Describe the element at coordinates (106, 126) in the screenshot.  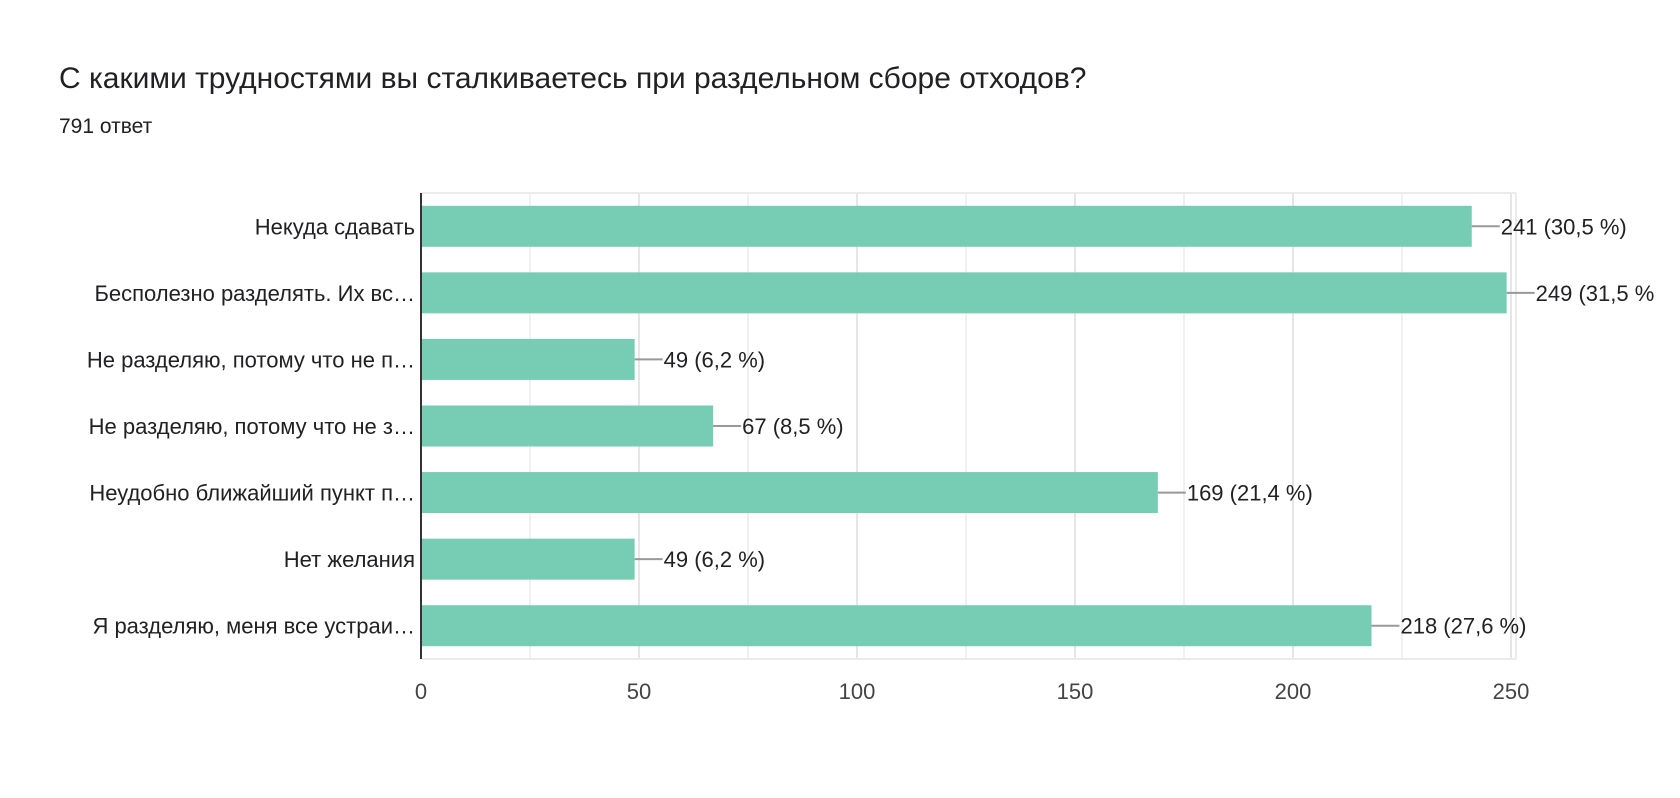
I see `response-count: 791 ответ` at that location.